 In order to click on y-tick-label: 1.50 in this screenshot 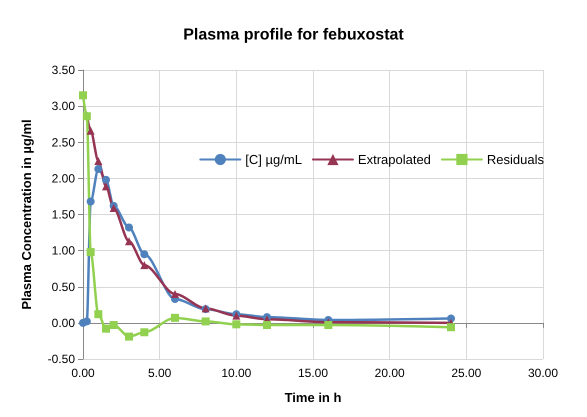, I will do `click(64, 215)`.